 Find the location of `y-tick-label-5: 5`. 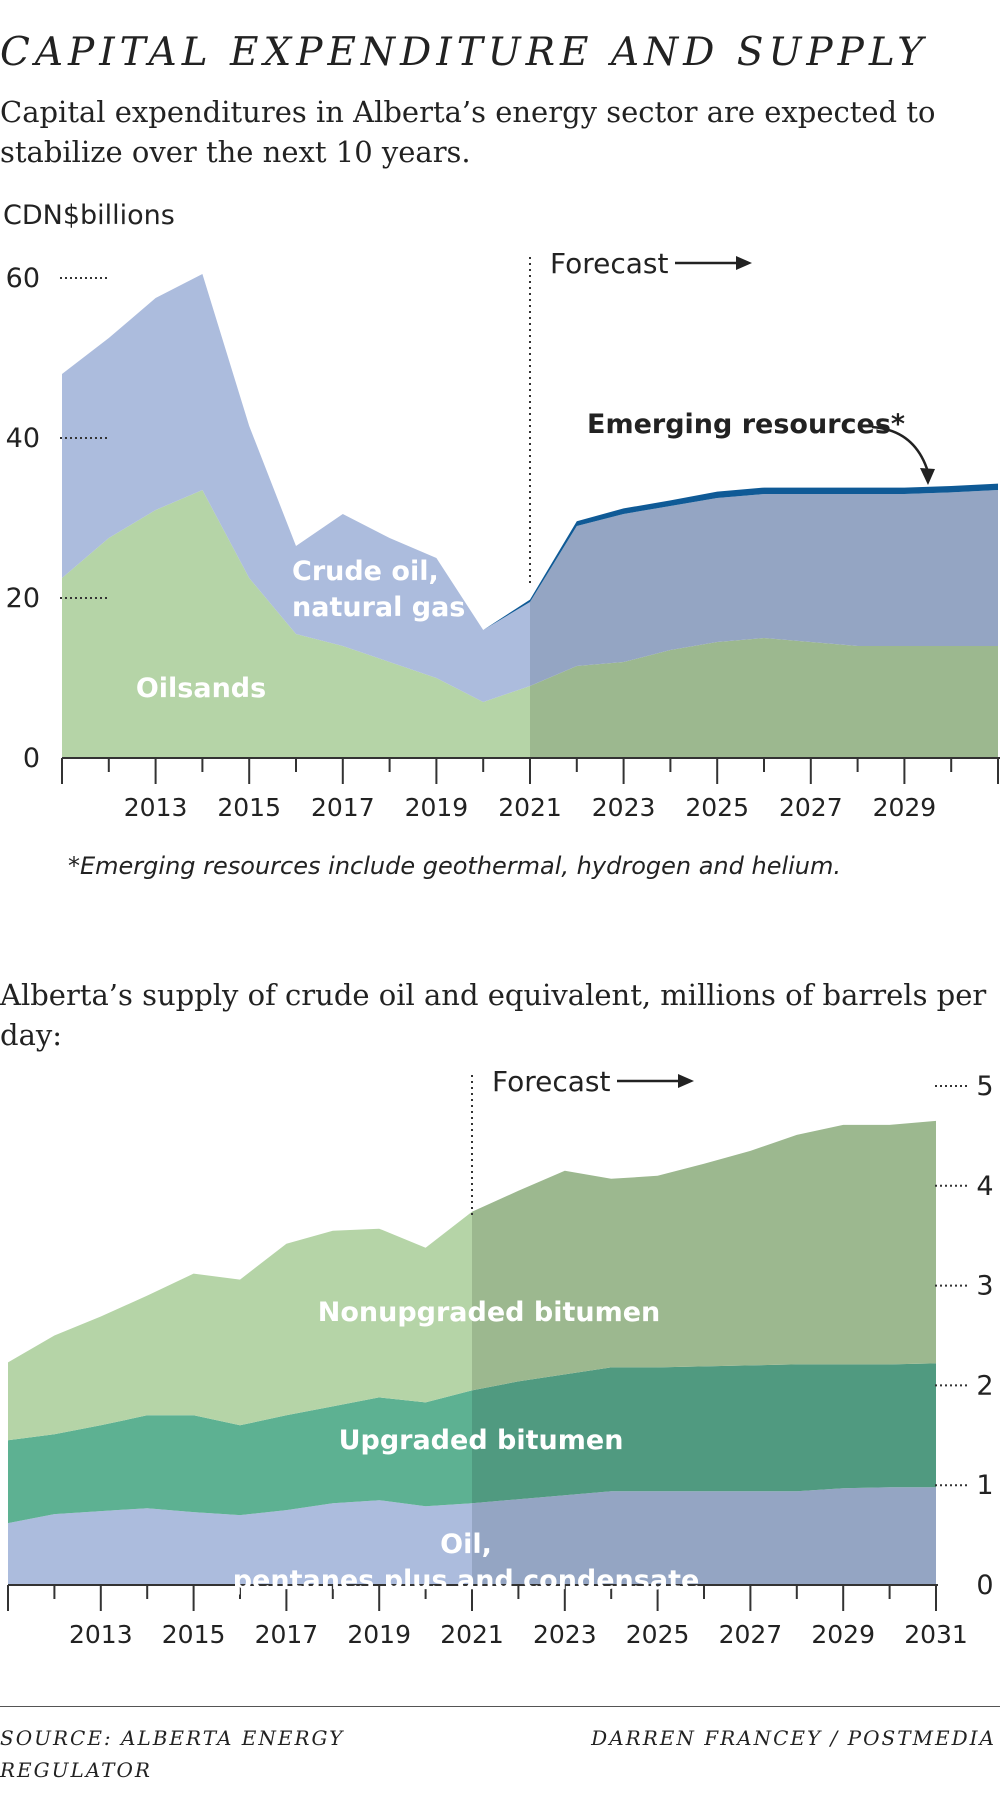

y-tick-label-5: 5 is located at coordinates (984, 1086).